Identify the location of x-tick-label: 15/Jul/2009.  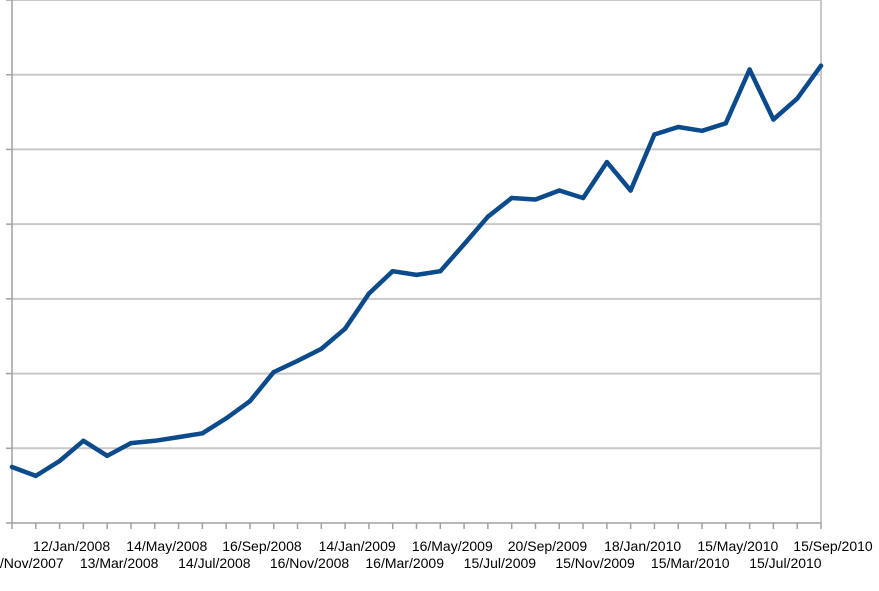
(500, 563).